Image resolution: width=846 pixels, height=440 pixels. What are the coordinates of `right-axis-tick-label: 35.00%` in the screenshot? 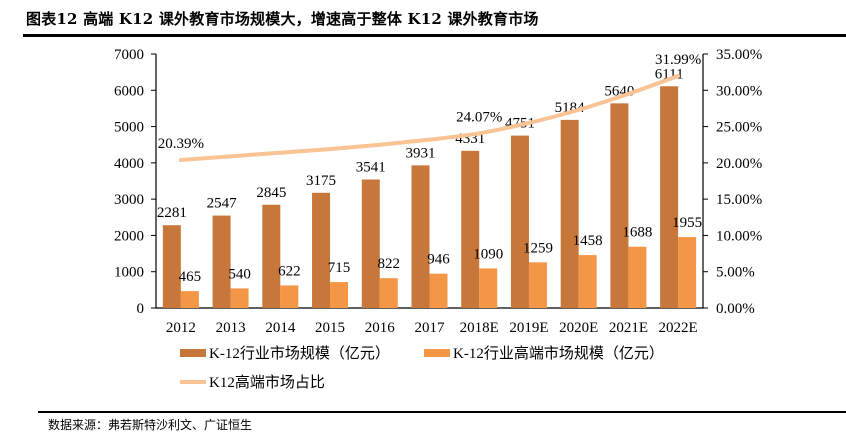 It's located at (739, 55).